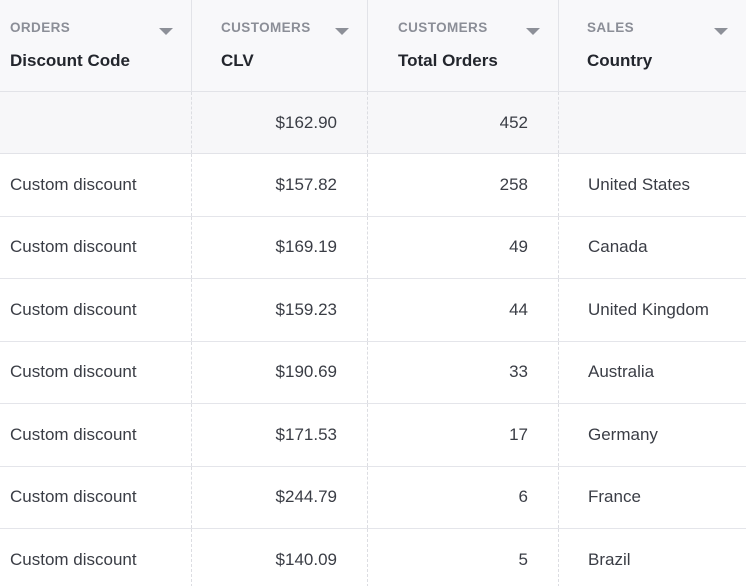 This screenshot has height=586, width=746. I want to click on cell-country: Australia, so click(621, 372).